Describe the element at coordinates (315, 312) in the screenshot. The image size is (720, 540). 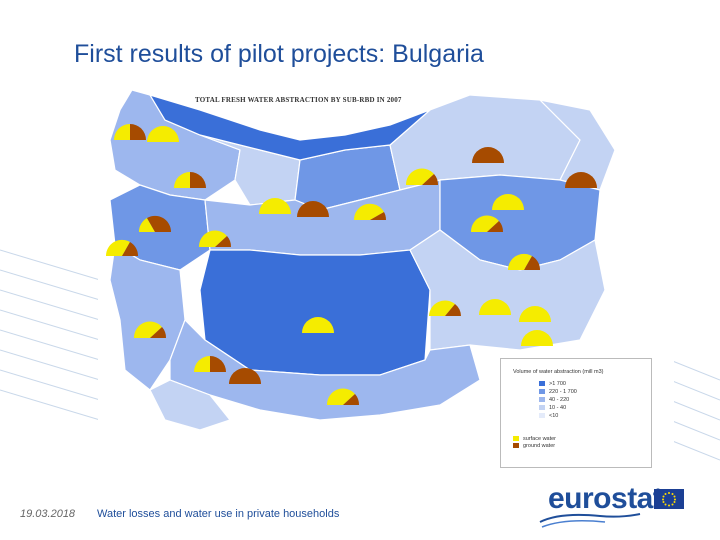
I see `map-region-central-south` at that location.